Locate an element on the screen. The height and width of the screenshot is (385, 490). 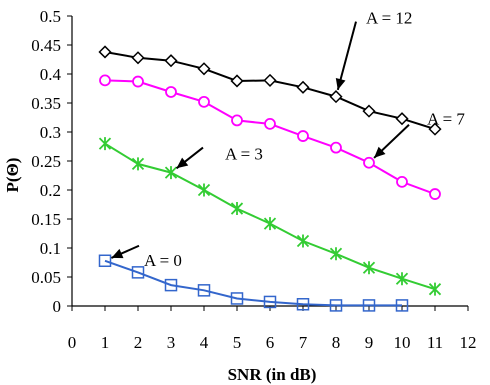
x-tick-label: 4 is located at coordinates (204, 342).